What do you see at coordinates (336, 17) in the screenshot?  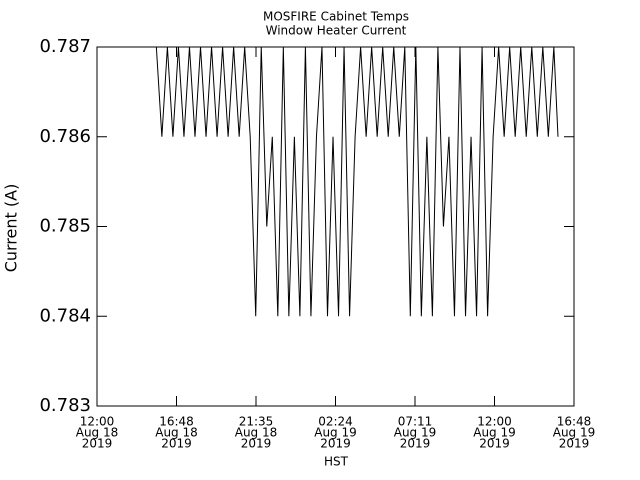 I see `chart-title: MOSFIRE Cabinet Temps` at bounding box center [336, 17].